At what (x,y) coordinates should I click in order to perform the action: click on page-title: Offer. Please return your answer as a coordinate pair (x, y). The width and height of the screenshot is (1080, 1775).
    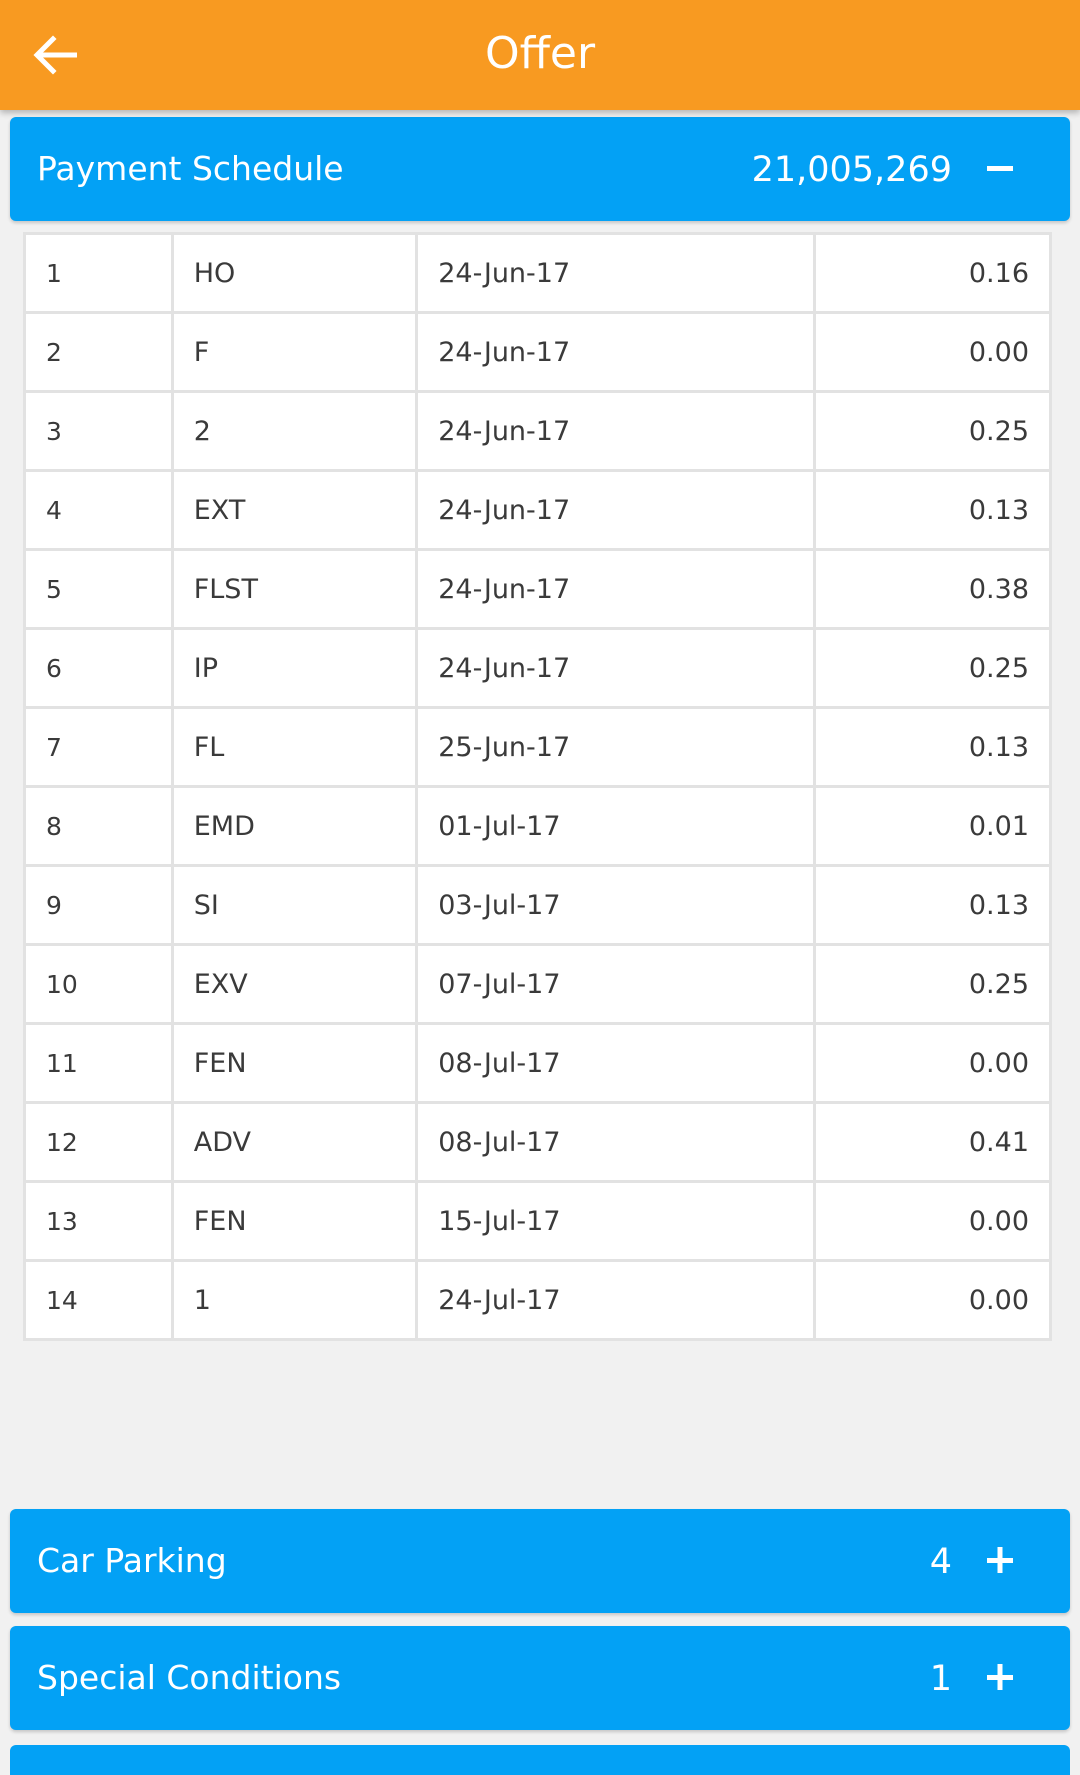
    Looking at the image, I should click on (540, 53).